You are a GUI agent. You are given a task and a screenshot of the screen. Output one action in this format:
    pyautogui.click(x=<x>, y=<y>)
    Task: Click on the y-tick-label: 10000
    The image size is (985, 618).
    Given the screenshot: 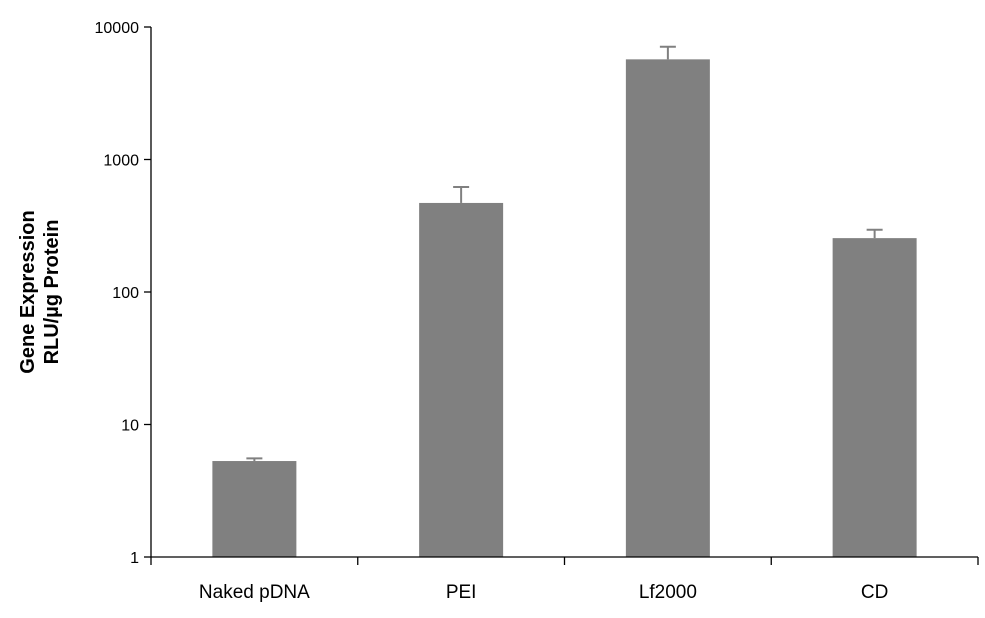 What is the action you would take?
    pyautogui.click(x=117, y=28)
    